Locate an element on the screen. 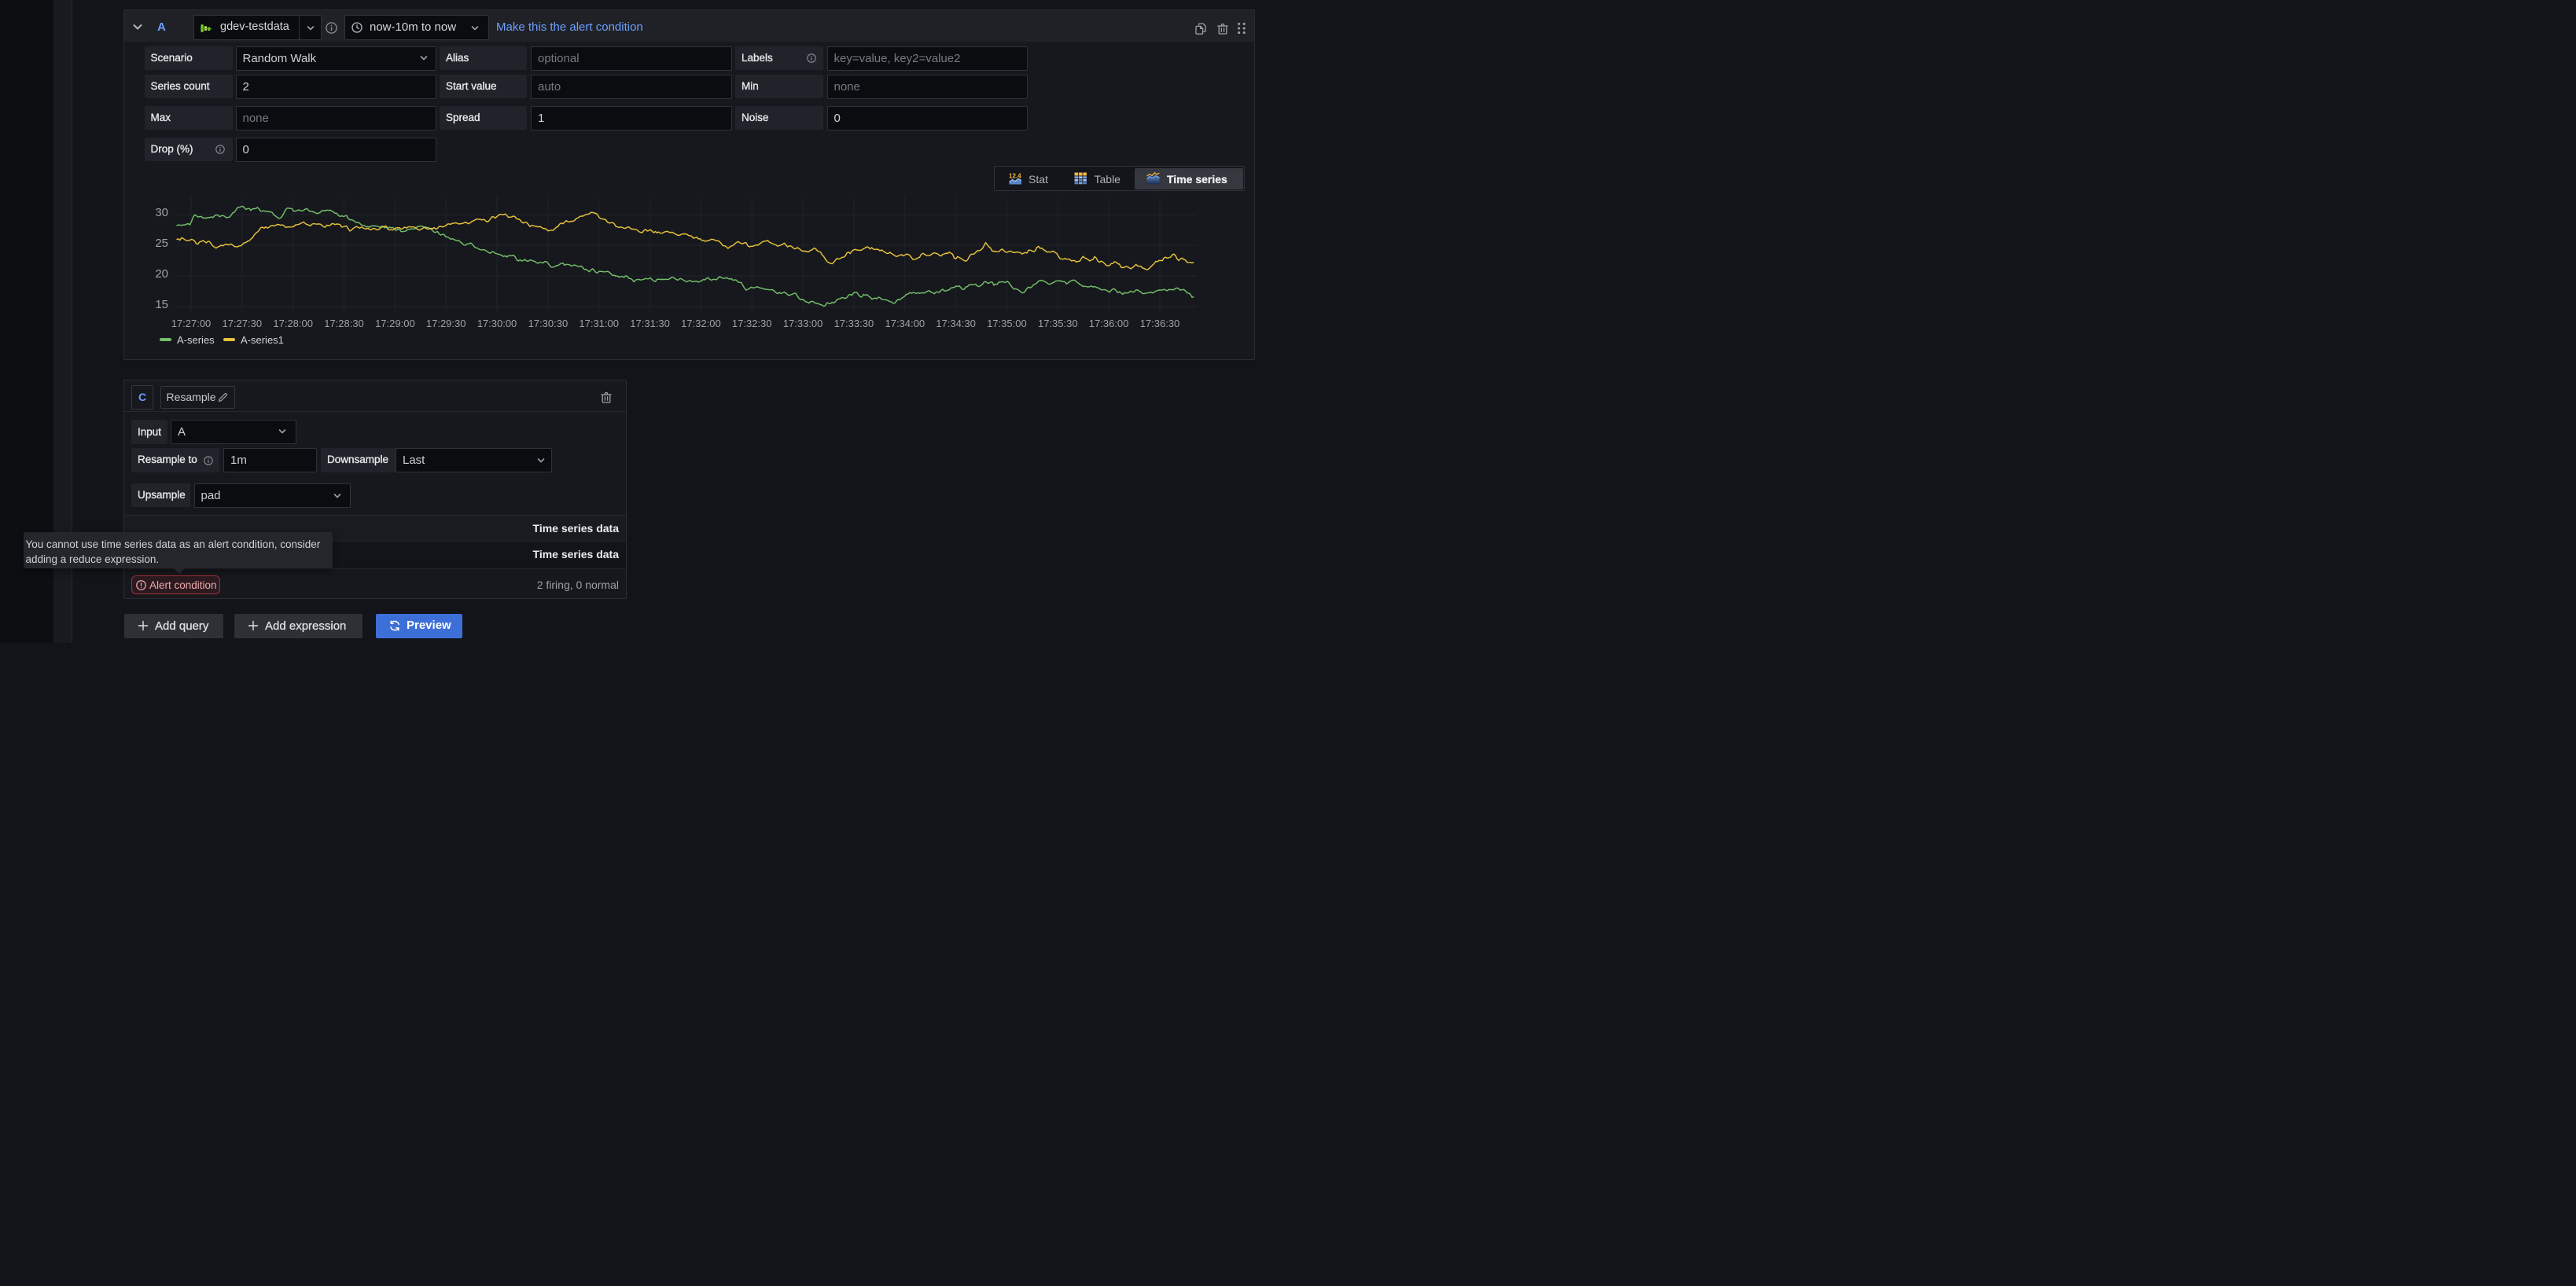  svg-text: 12.4 is located at coordinates (1015, 177).